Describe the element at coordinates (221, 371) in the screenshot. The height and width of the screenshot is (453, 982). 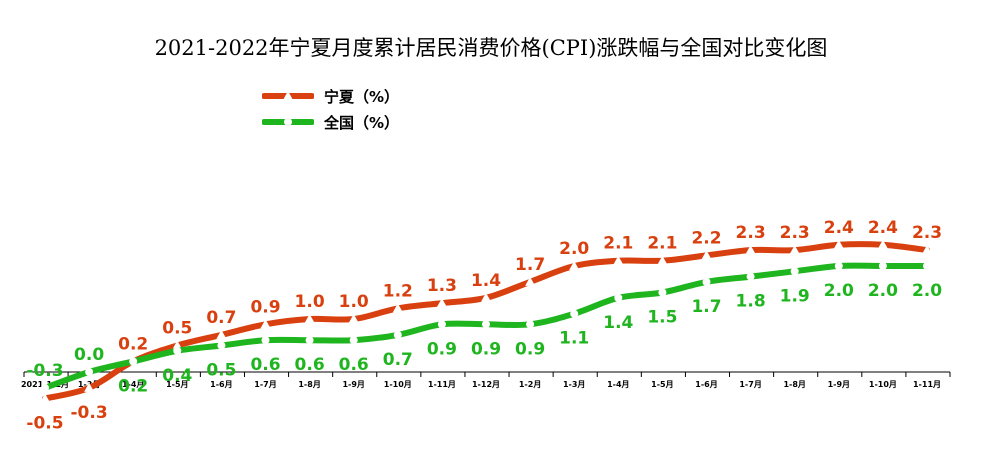
I see `data-label-national: 0.5` at that location.